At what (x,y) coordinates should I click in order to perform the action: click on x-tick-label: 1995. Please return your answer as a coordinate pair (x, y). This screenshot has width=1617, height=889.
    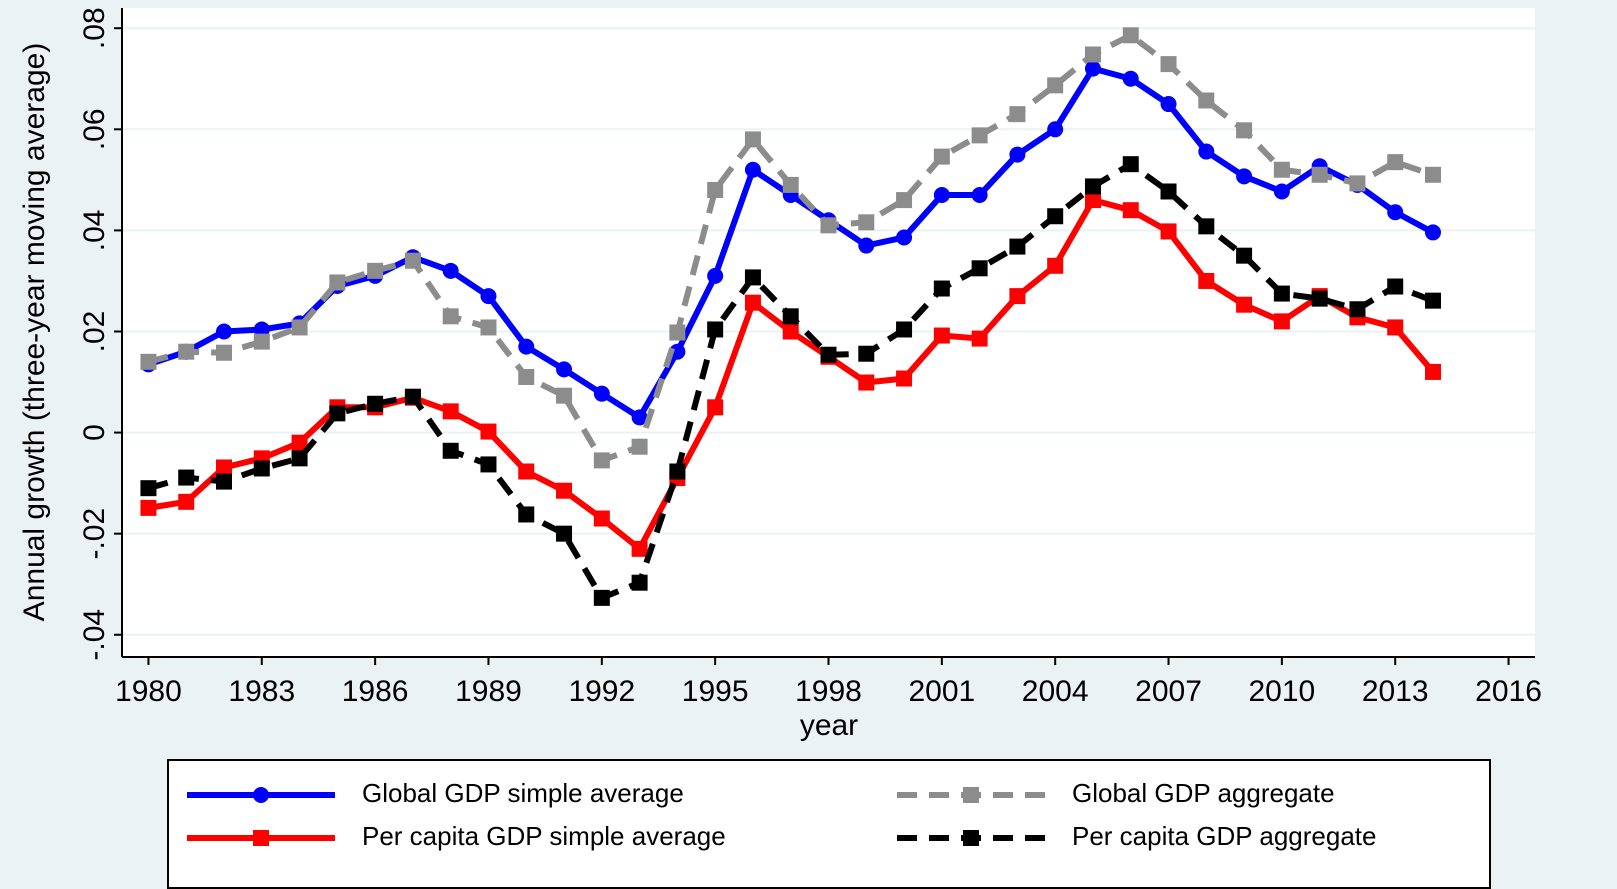
    Looking at the image, I should click on (715, 691).